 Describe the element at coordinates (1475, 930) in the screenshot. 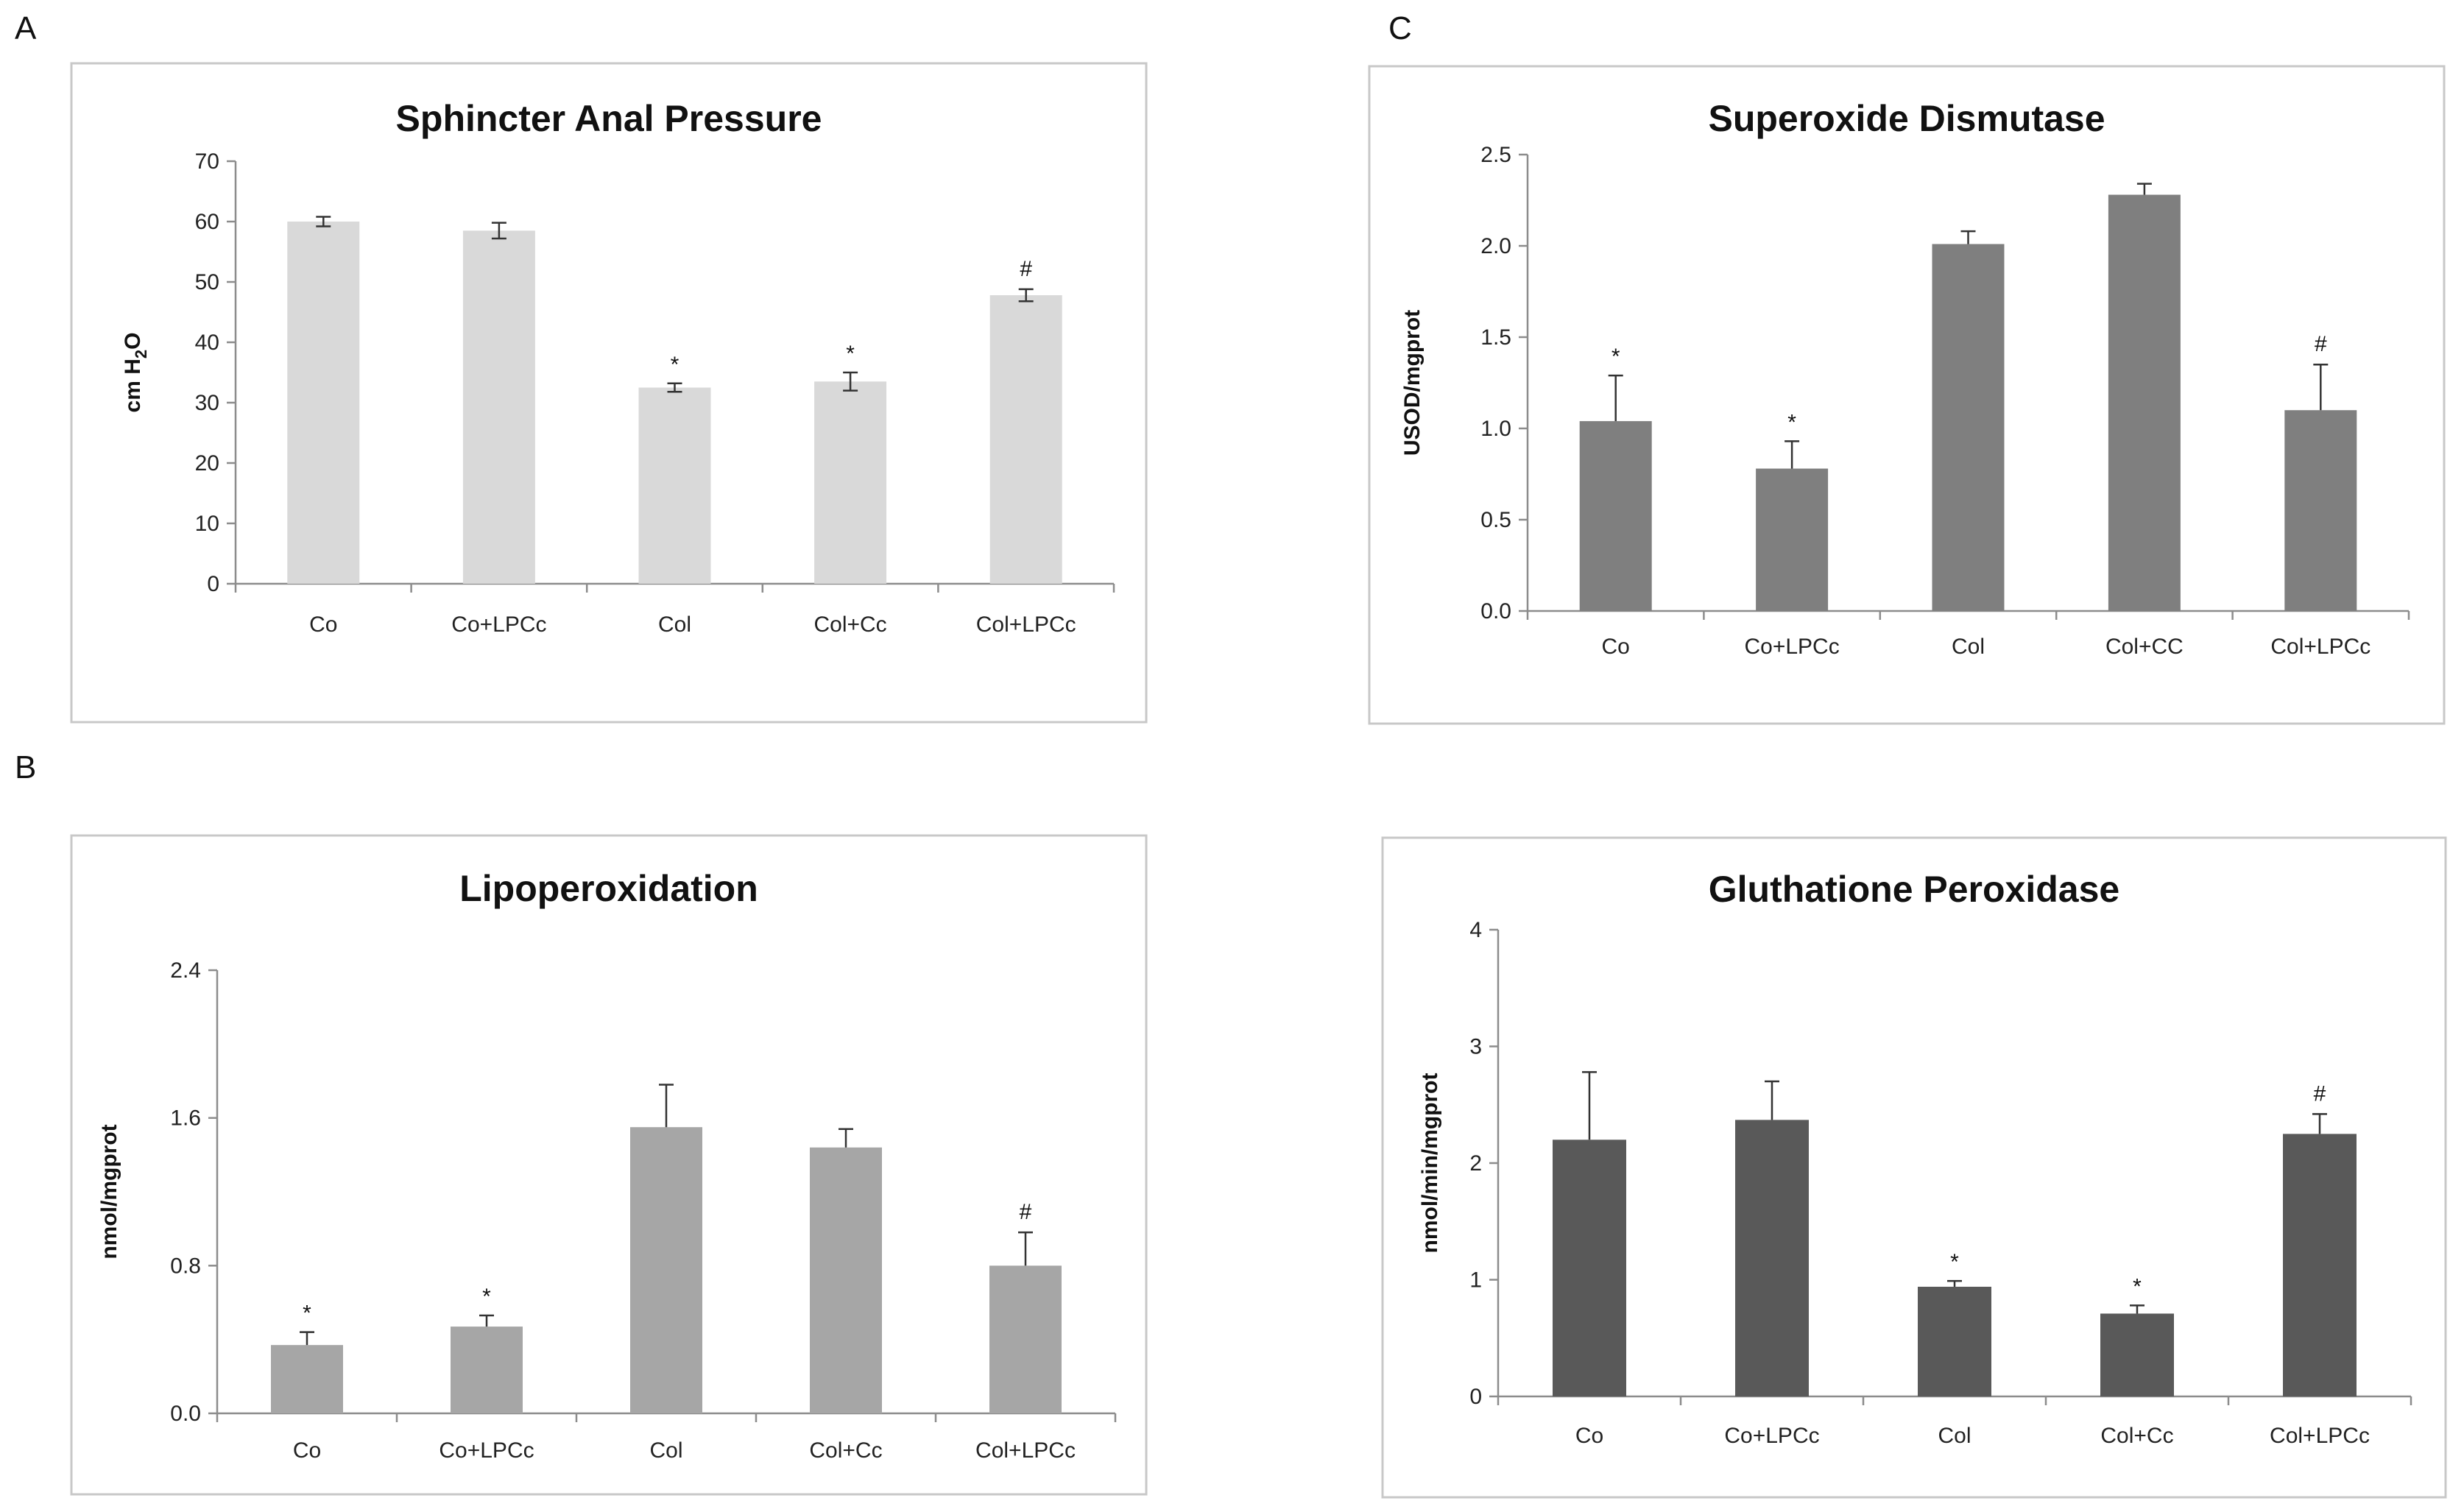

I see `chart4-y-tick-label: 4` at that location.